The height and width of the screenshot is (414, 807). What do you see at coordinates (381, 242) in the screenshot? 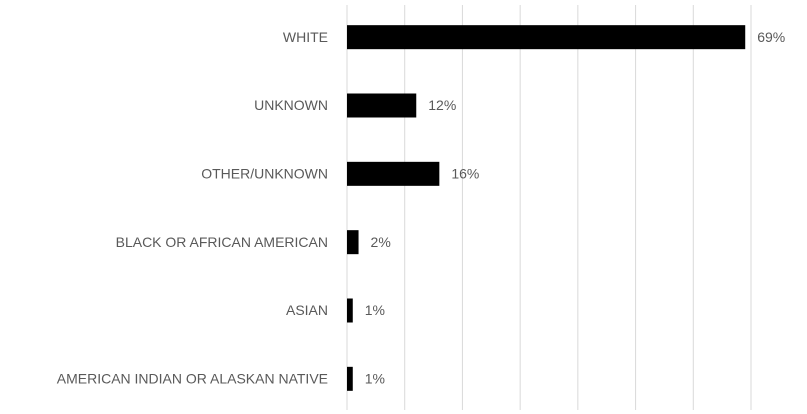
I see `data-label: 2%` at bounding box center [381, 242].